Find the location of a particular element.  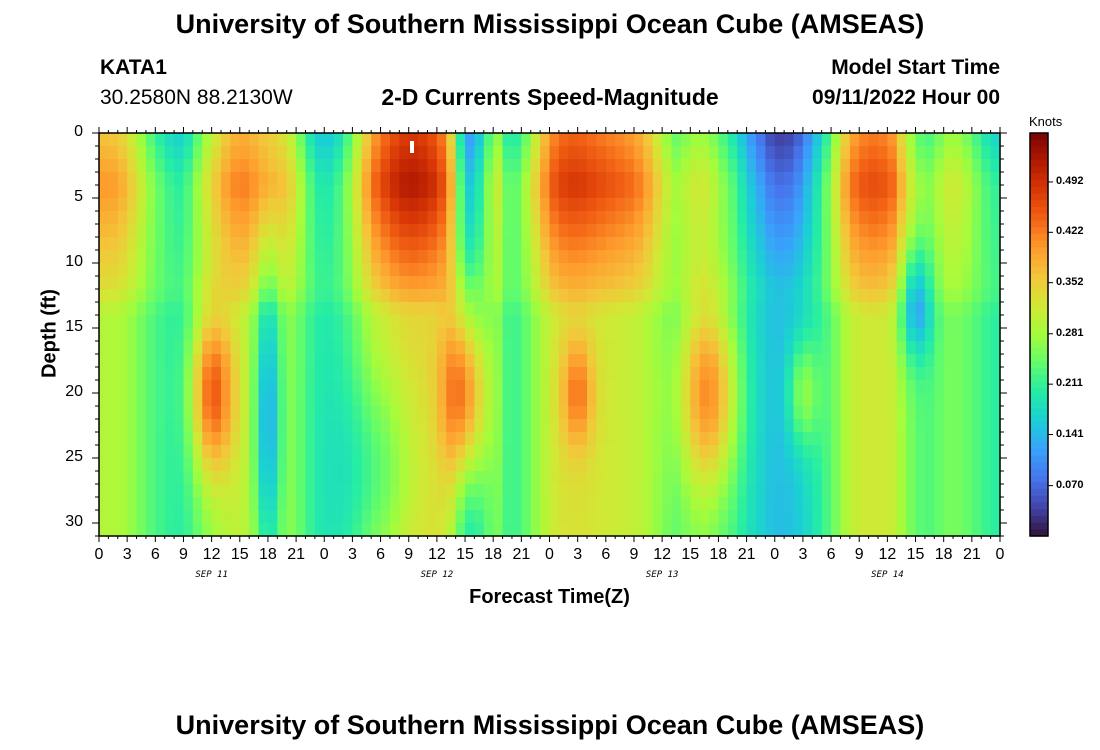

colorbar-tick-label: 0.492 is located at coordinates (1070, 180).